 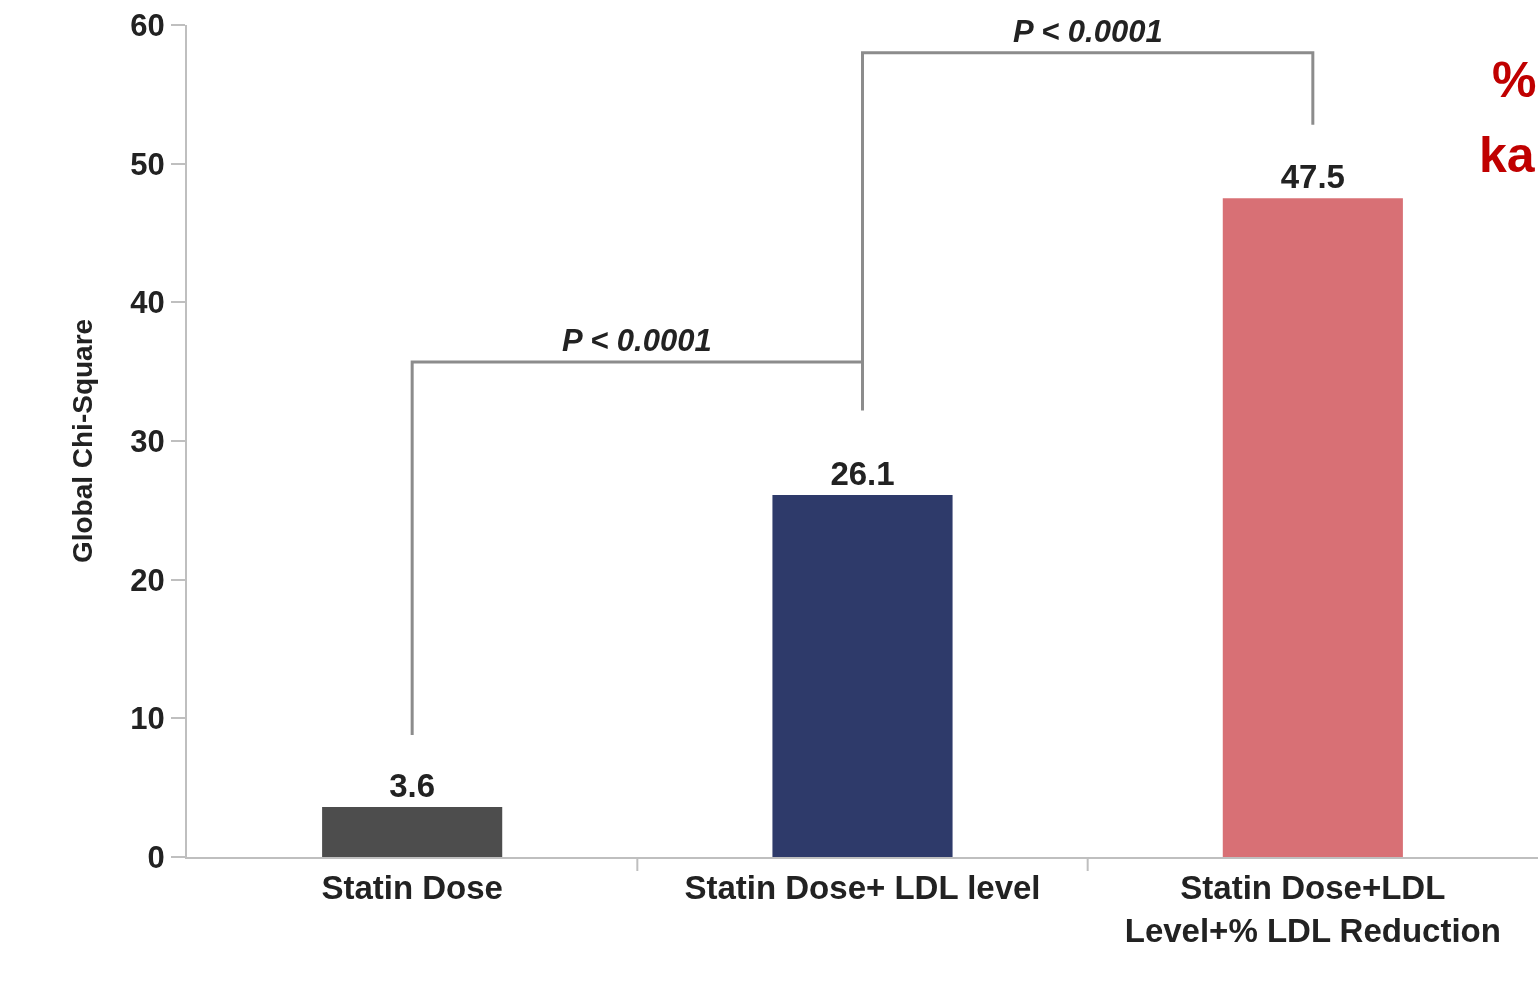 What do you see at coordinates (147, 580) in the screenshot?
I see `y-tick-label: 20` at bounding box center [147, 580].